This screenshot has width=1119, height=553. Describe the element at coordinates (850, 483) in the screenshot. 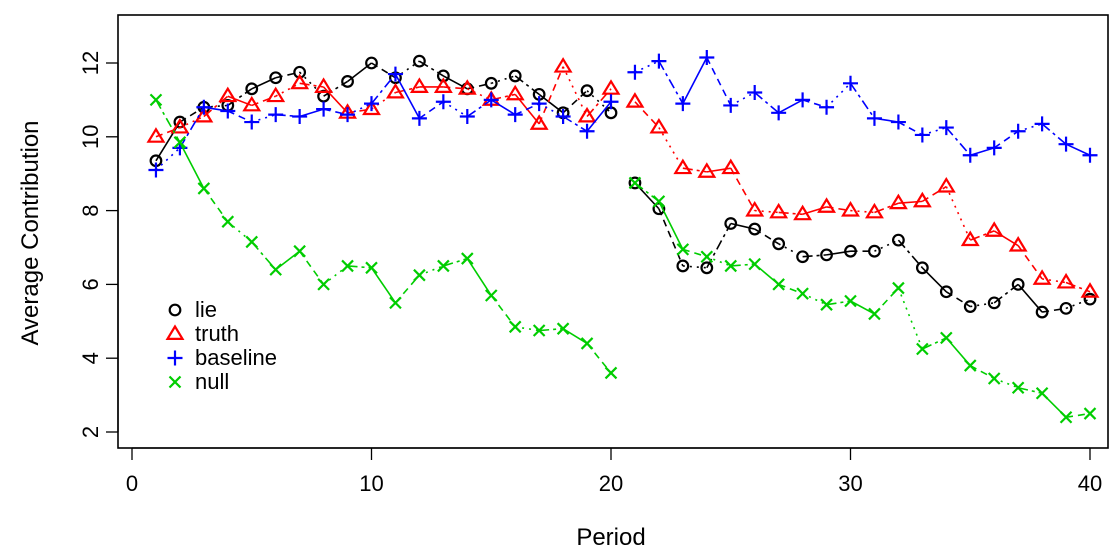

I see `x-tick-label: 30` at that location.